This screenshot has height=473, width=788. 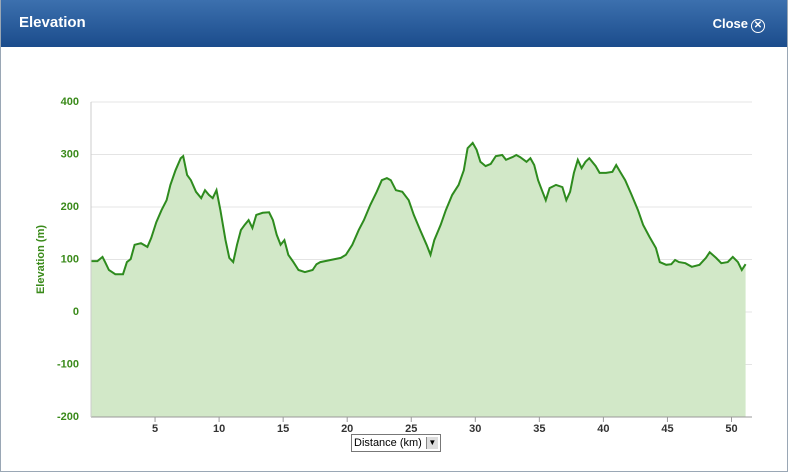 What do you see at coordinates (731, 429) in the screenshot?
I see `x-tick-label: 50` at bounding box center [731, 429].